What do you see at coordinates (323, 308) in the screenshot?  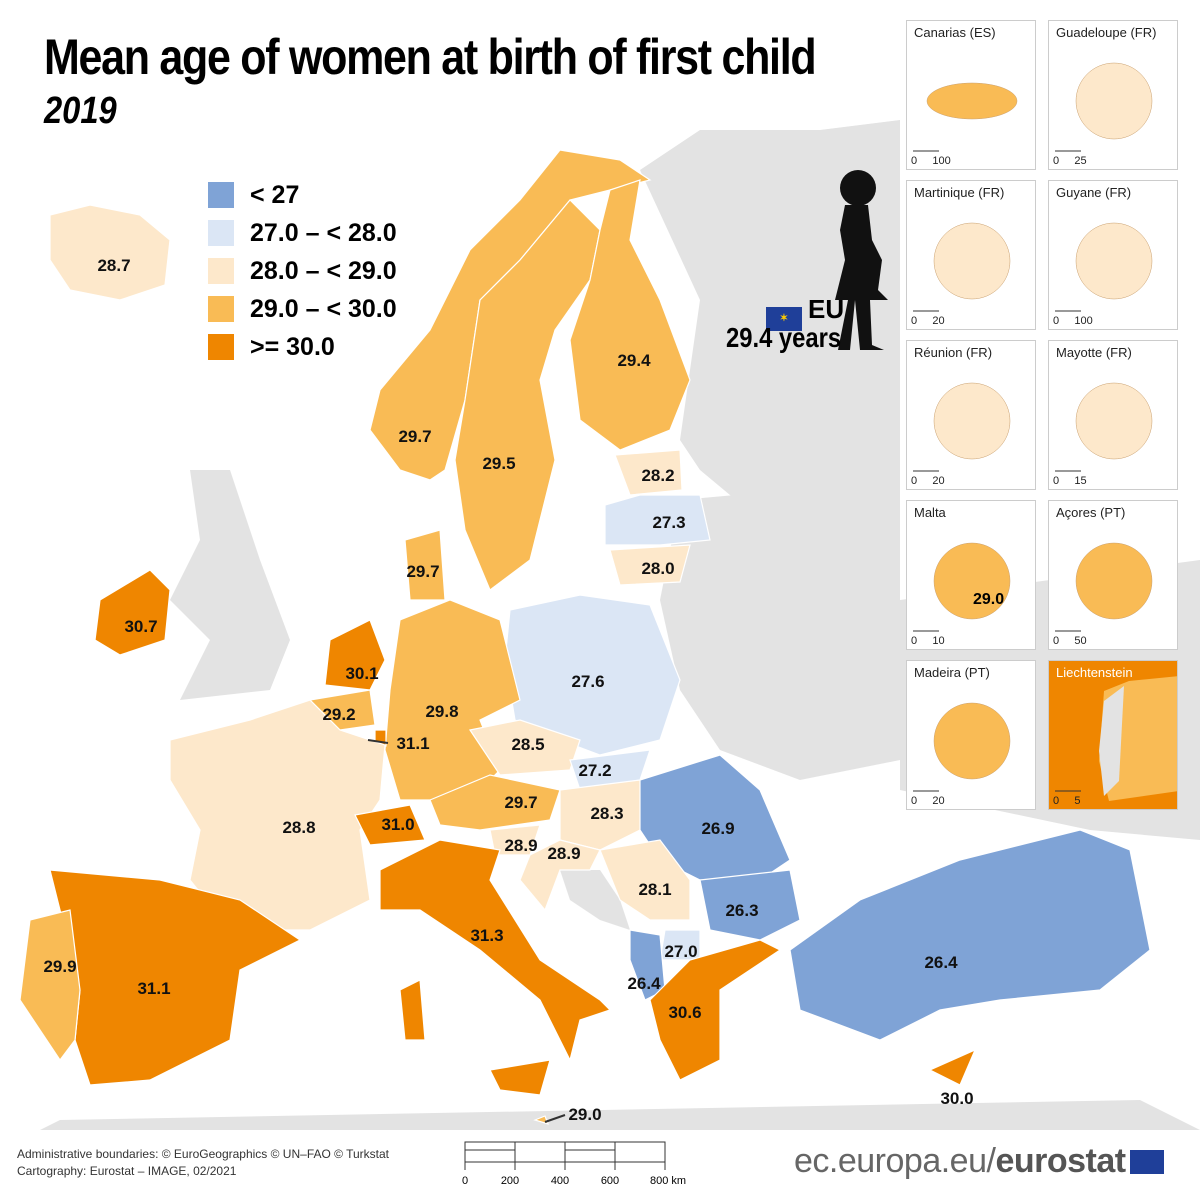 I see `legend-label: 29.0 – < 30.0` at bounding box center [323, 308].